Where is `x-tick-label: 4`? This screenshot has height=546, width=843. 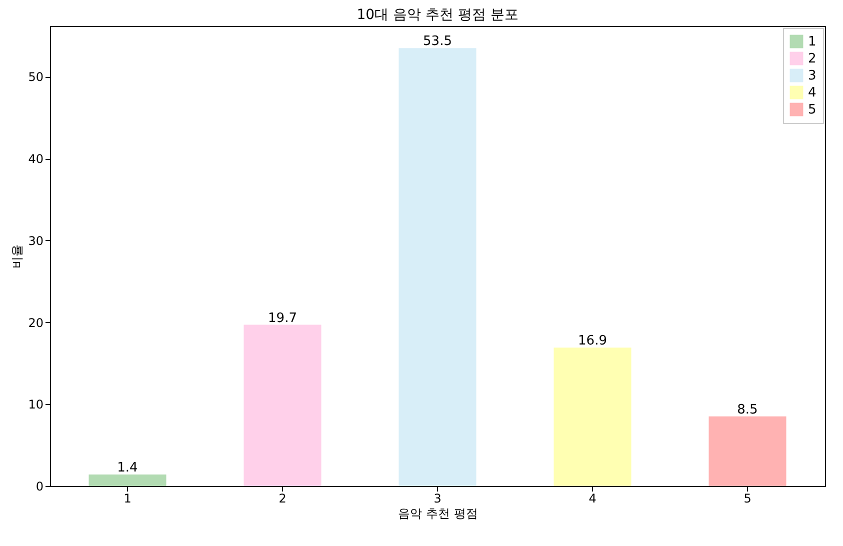
x-tick-label: 4 is located at coordinates (592, 499).